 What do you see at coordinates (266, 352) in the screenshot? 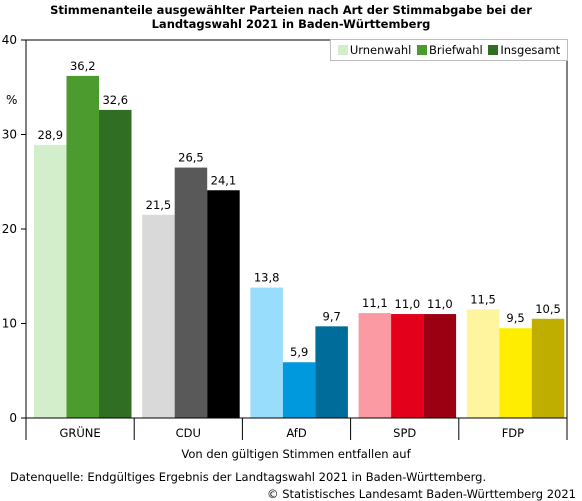
I see `bar-afd-urnenwahl` at bounding box center [266, 352].